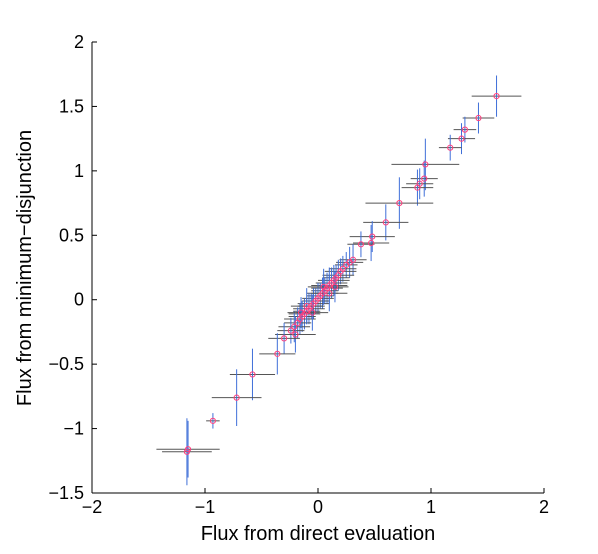 The image size is (598, 554). Describe the element at coordinates (431, 507) in the screenshot. I see `x-tick-label-3: 1` at that location.